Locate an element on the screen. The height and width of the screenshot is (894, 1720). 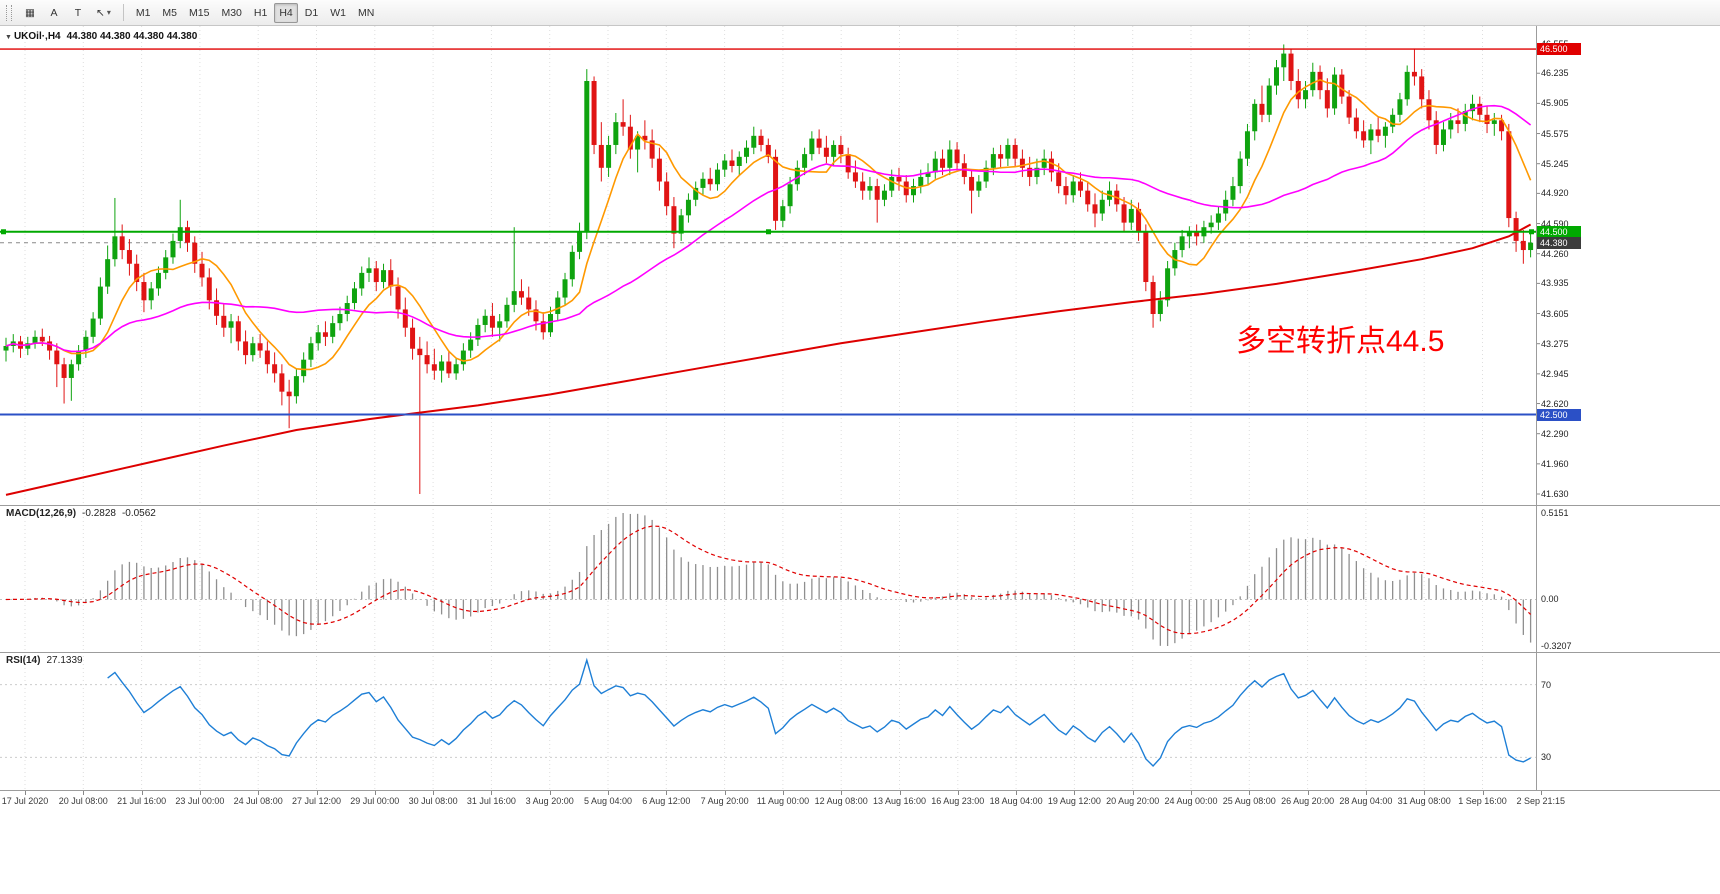
toolbar-separator is located at coordinates (123, 12).